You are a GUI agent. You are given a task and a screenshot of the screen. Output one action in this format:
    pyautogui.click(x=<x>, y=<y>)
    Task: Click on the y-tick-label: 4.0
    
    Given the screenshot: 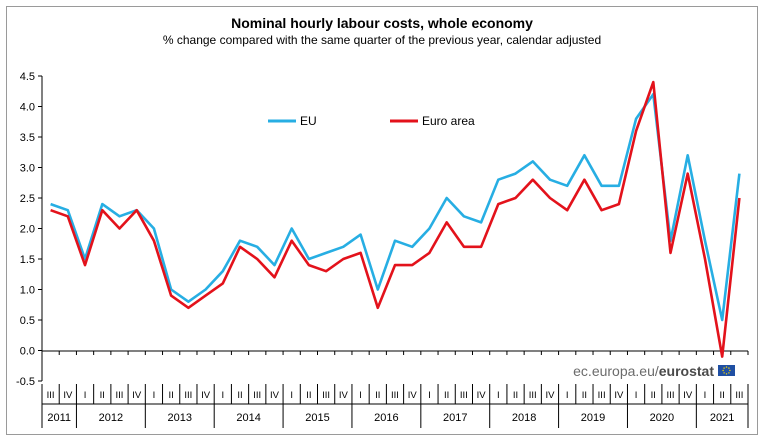 What is the action you would take?
    pyautogui.click(x=27, y=108)
    